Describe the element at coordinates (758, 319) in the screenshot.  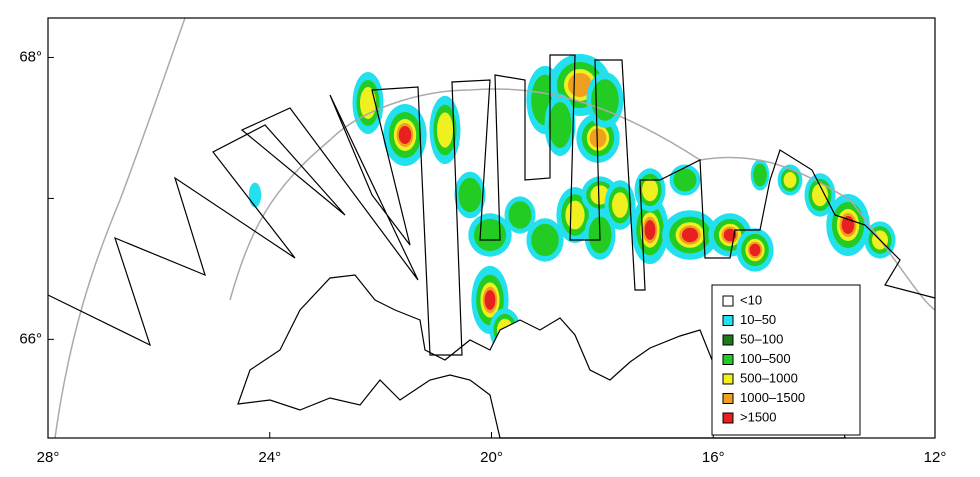
I see `legend-label: 10–50` at that location.